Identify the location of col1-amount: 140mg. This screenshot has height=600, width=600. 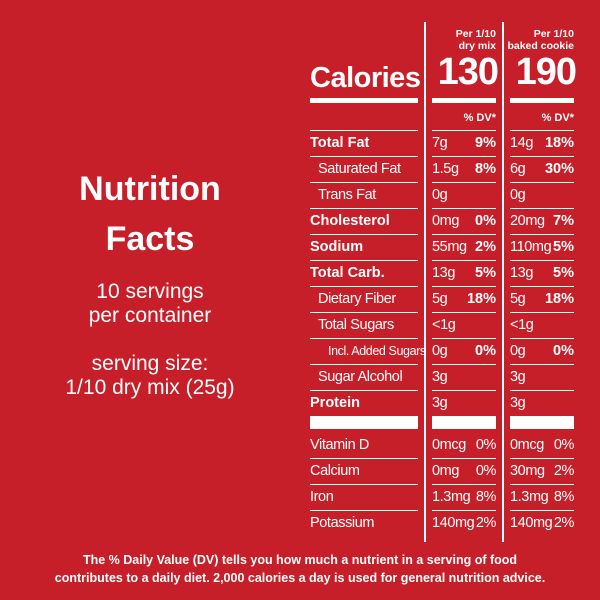
(453, 523).